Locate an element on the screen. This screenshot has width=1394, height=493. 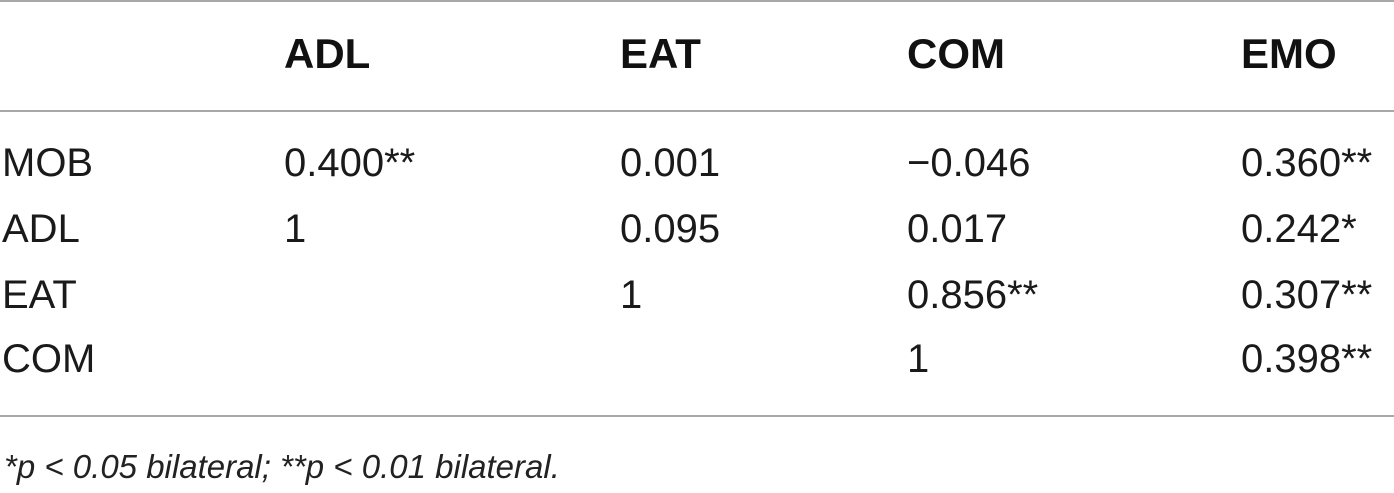
table-cell: 0.360** is located at coordinates (1307, 163).